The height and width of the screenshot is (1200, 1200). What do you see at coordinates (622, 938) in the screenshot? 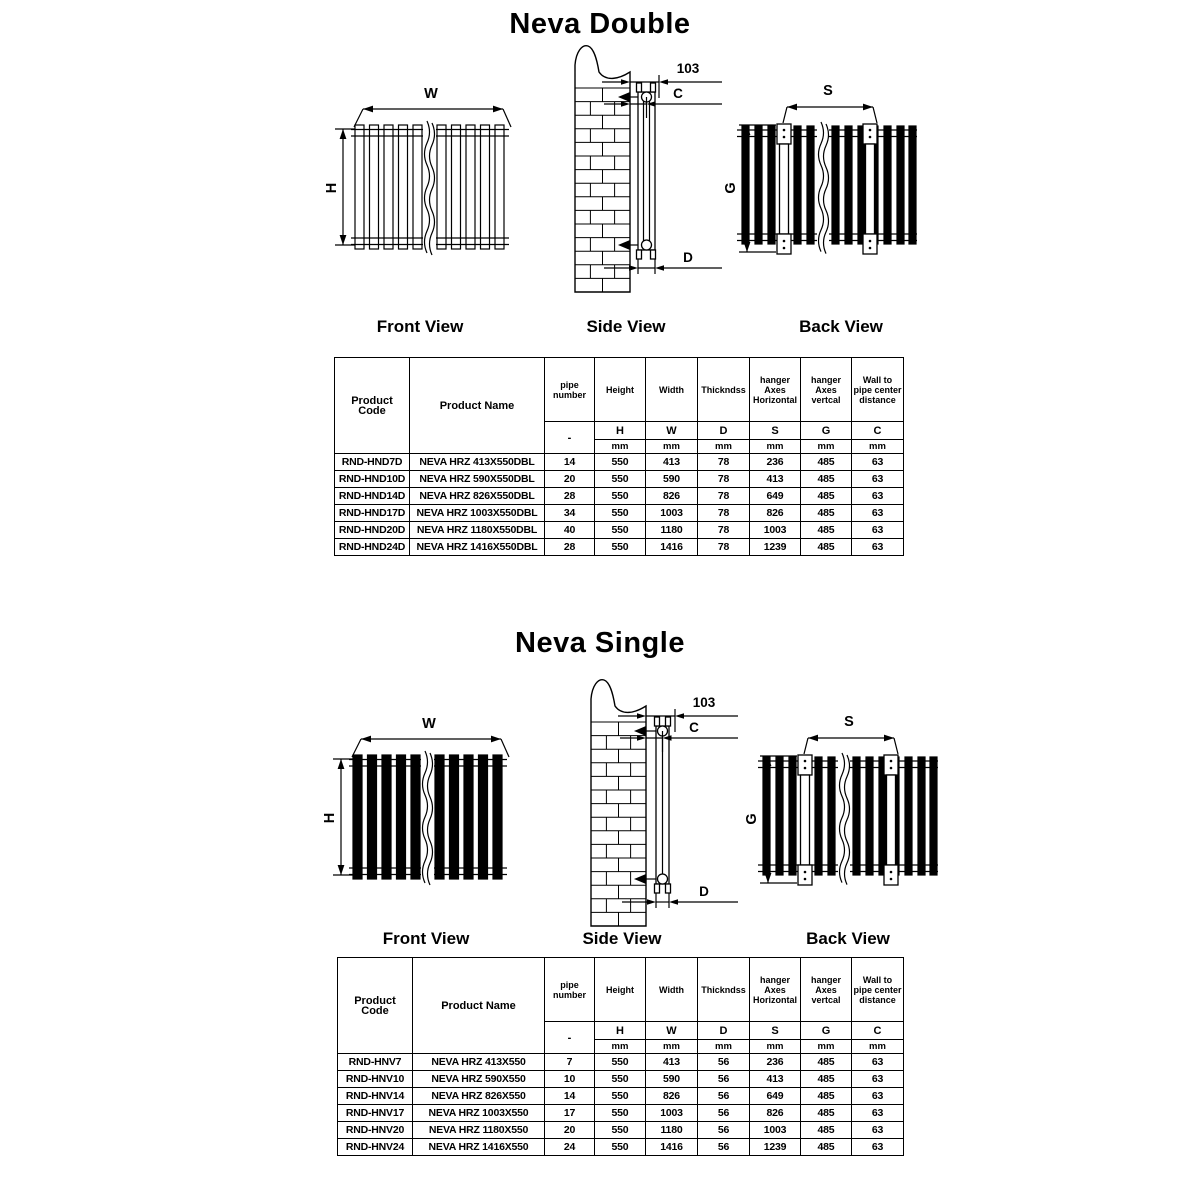
I see `side-view-label: Side View` at bounding box center [622, 938].